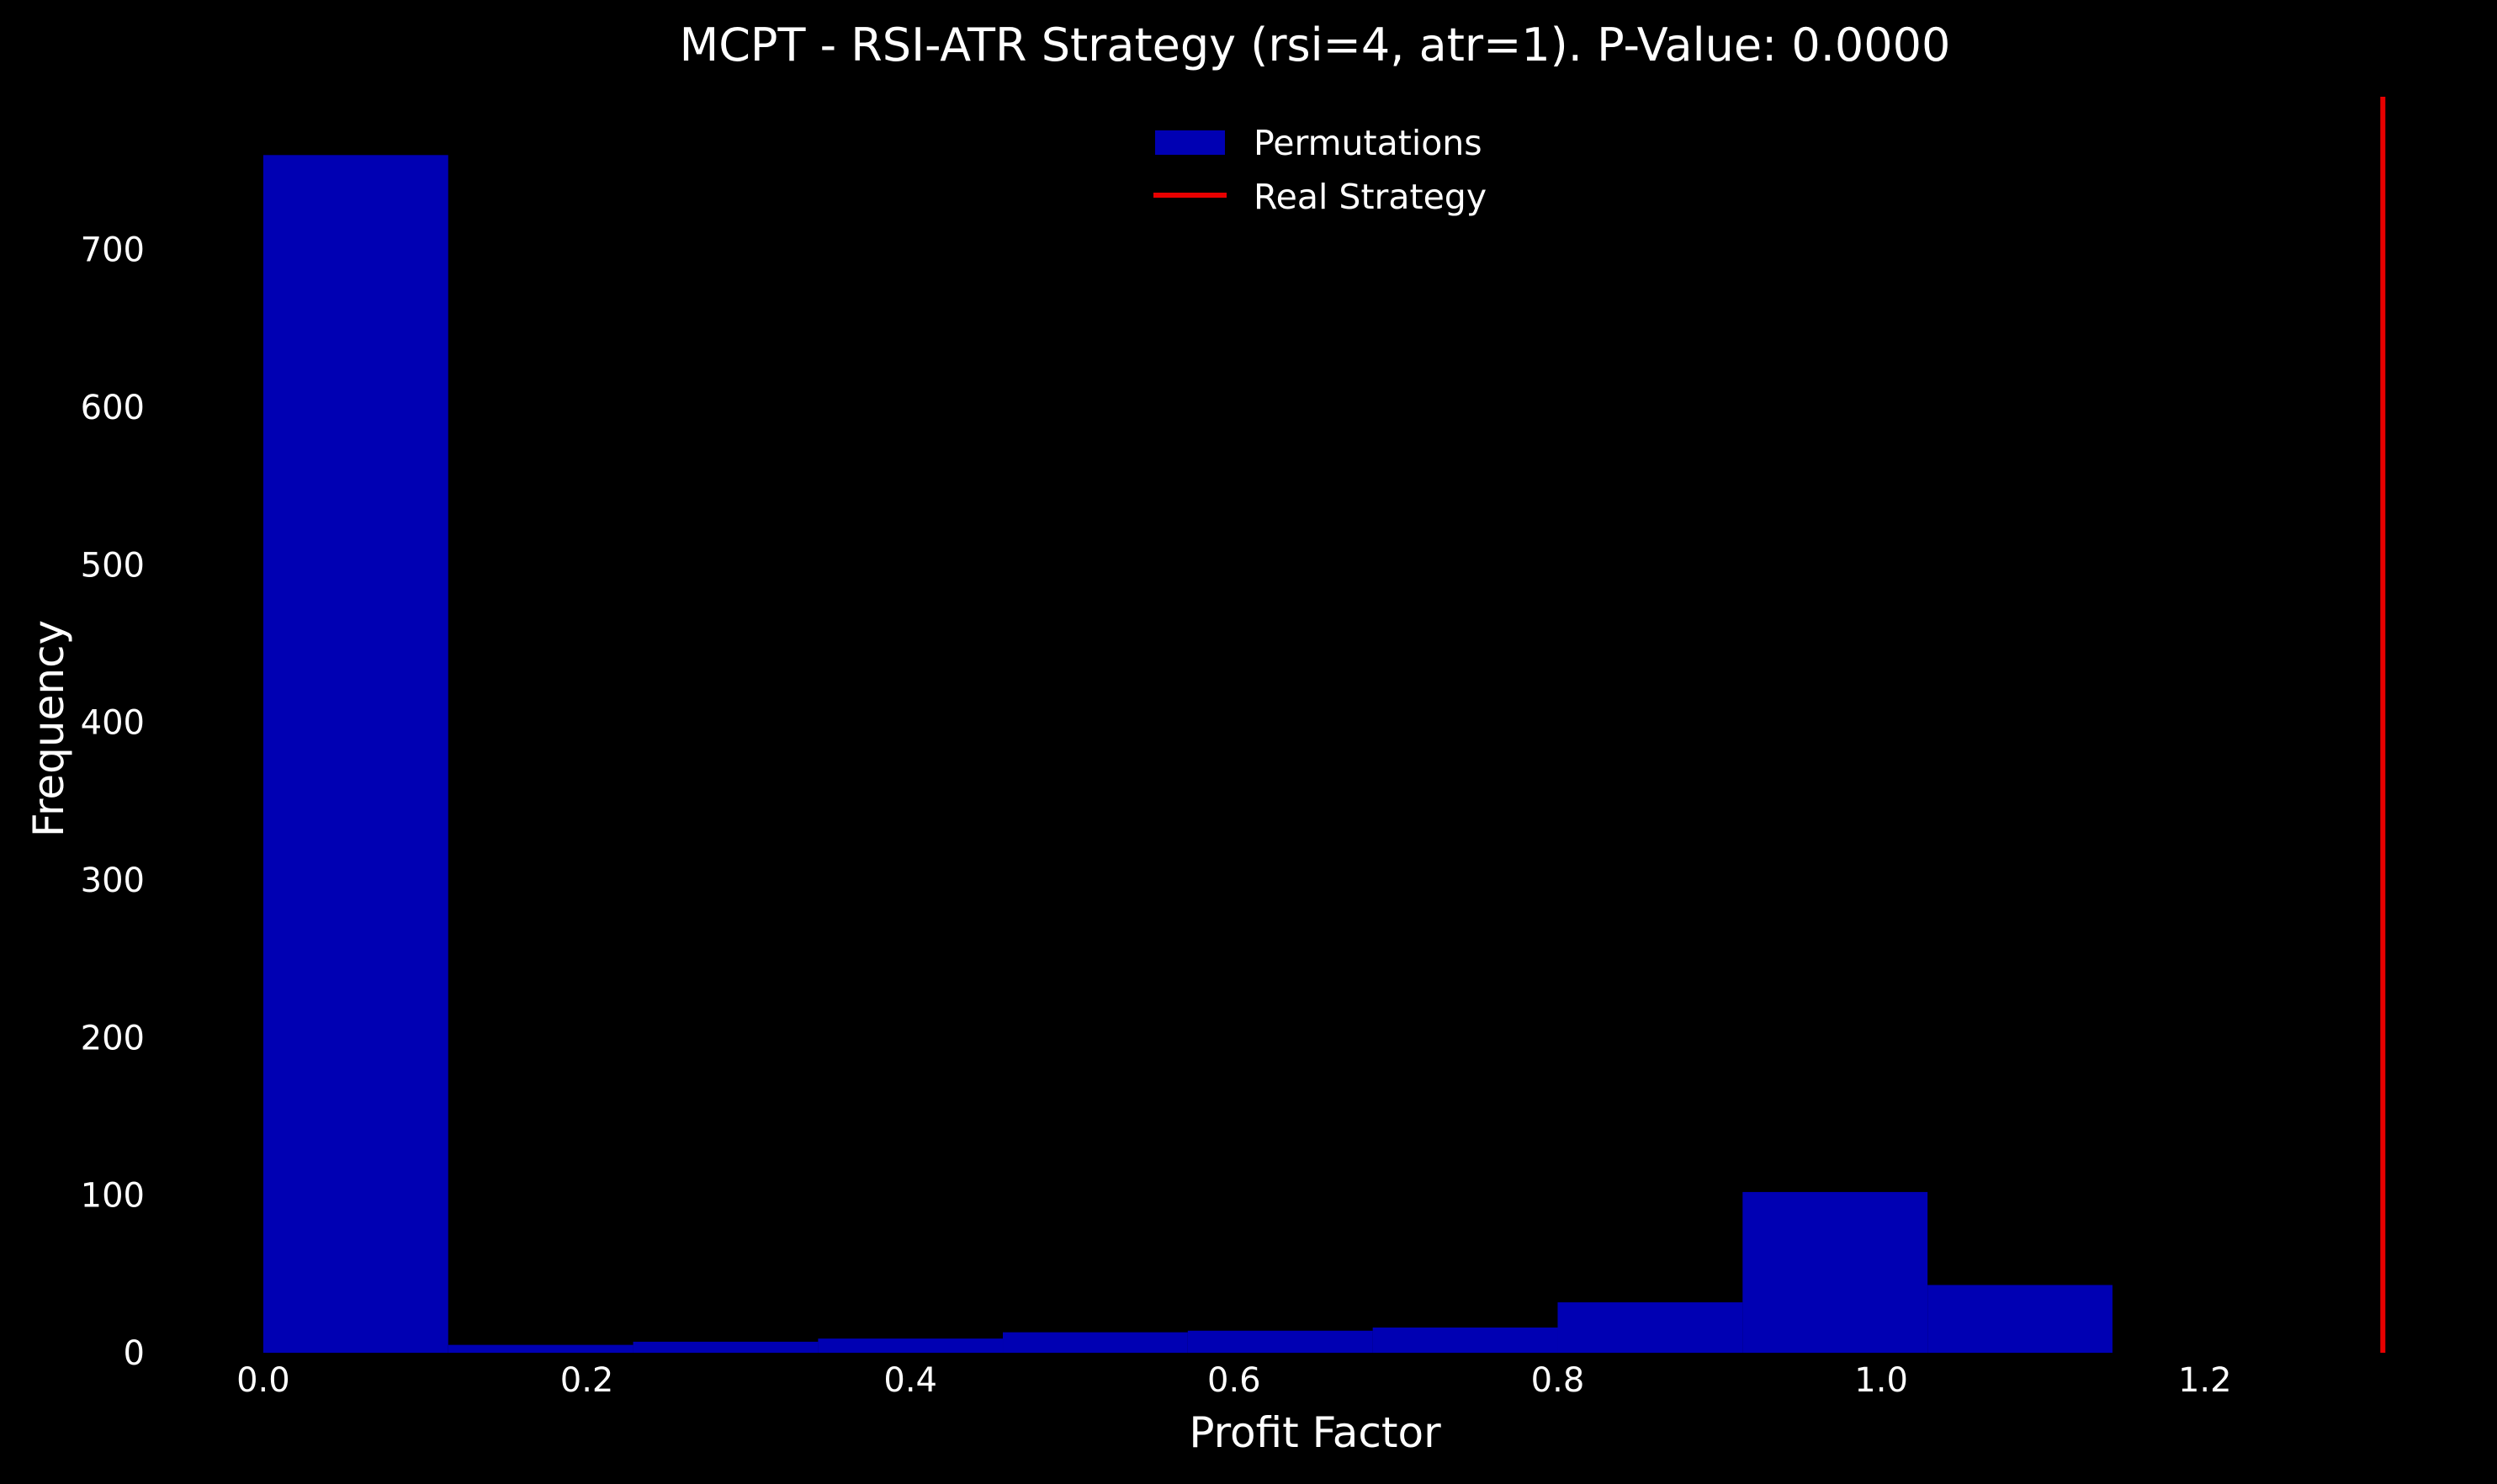 Image resolution: width=2497 pixels, height=1484 pixels. Describe the element at coordinates (263, 1380) in the screenshot. I see `x-tick-label-0: 0.0` at that location.